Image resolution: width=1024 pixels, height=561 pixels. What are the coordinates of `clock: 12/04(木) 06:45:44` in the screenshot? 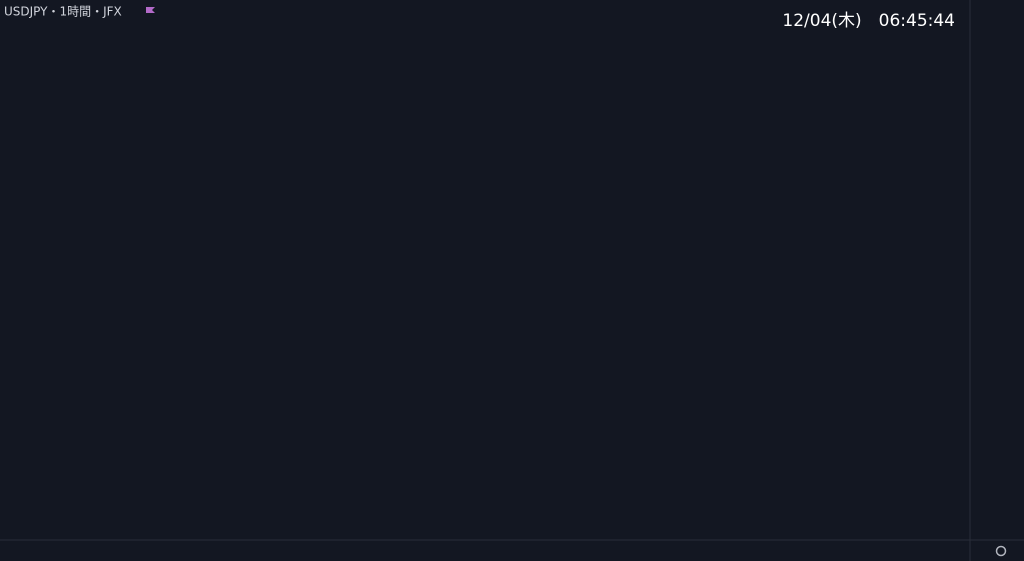 It's located at (868, 21).